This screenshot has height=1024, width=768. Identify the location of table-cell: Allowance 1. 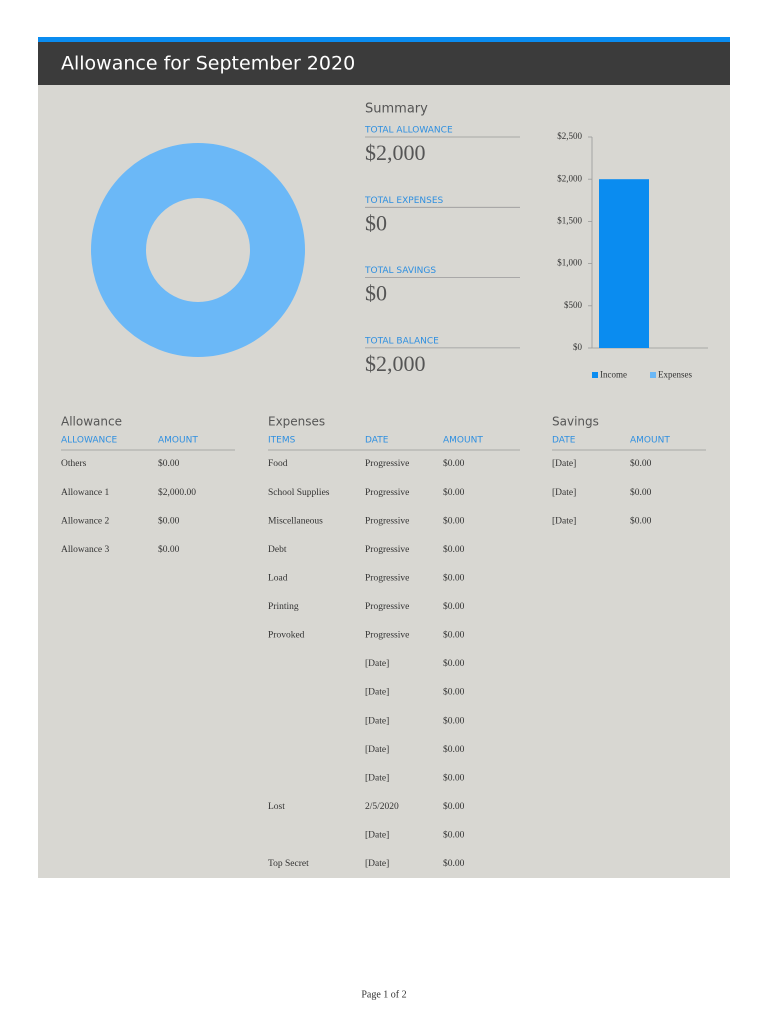
(85, 493).